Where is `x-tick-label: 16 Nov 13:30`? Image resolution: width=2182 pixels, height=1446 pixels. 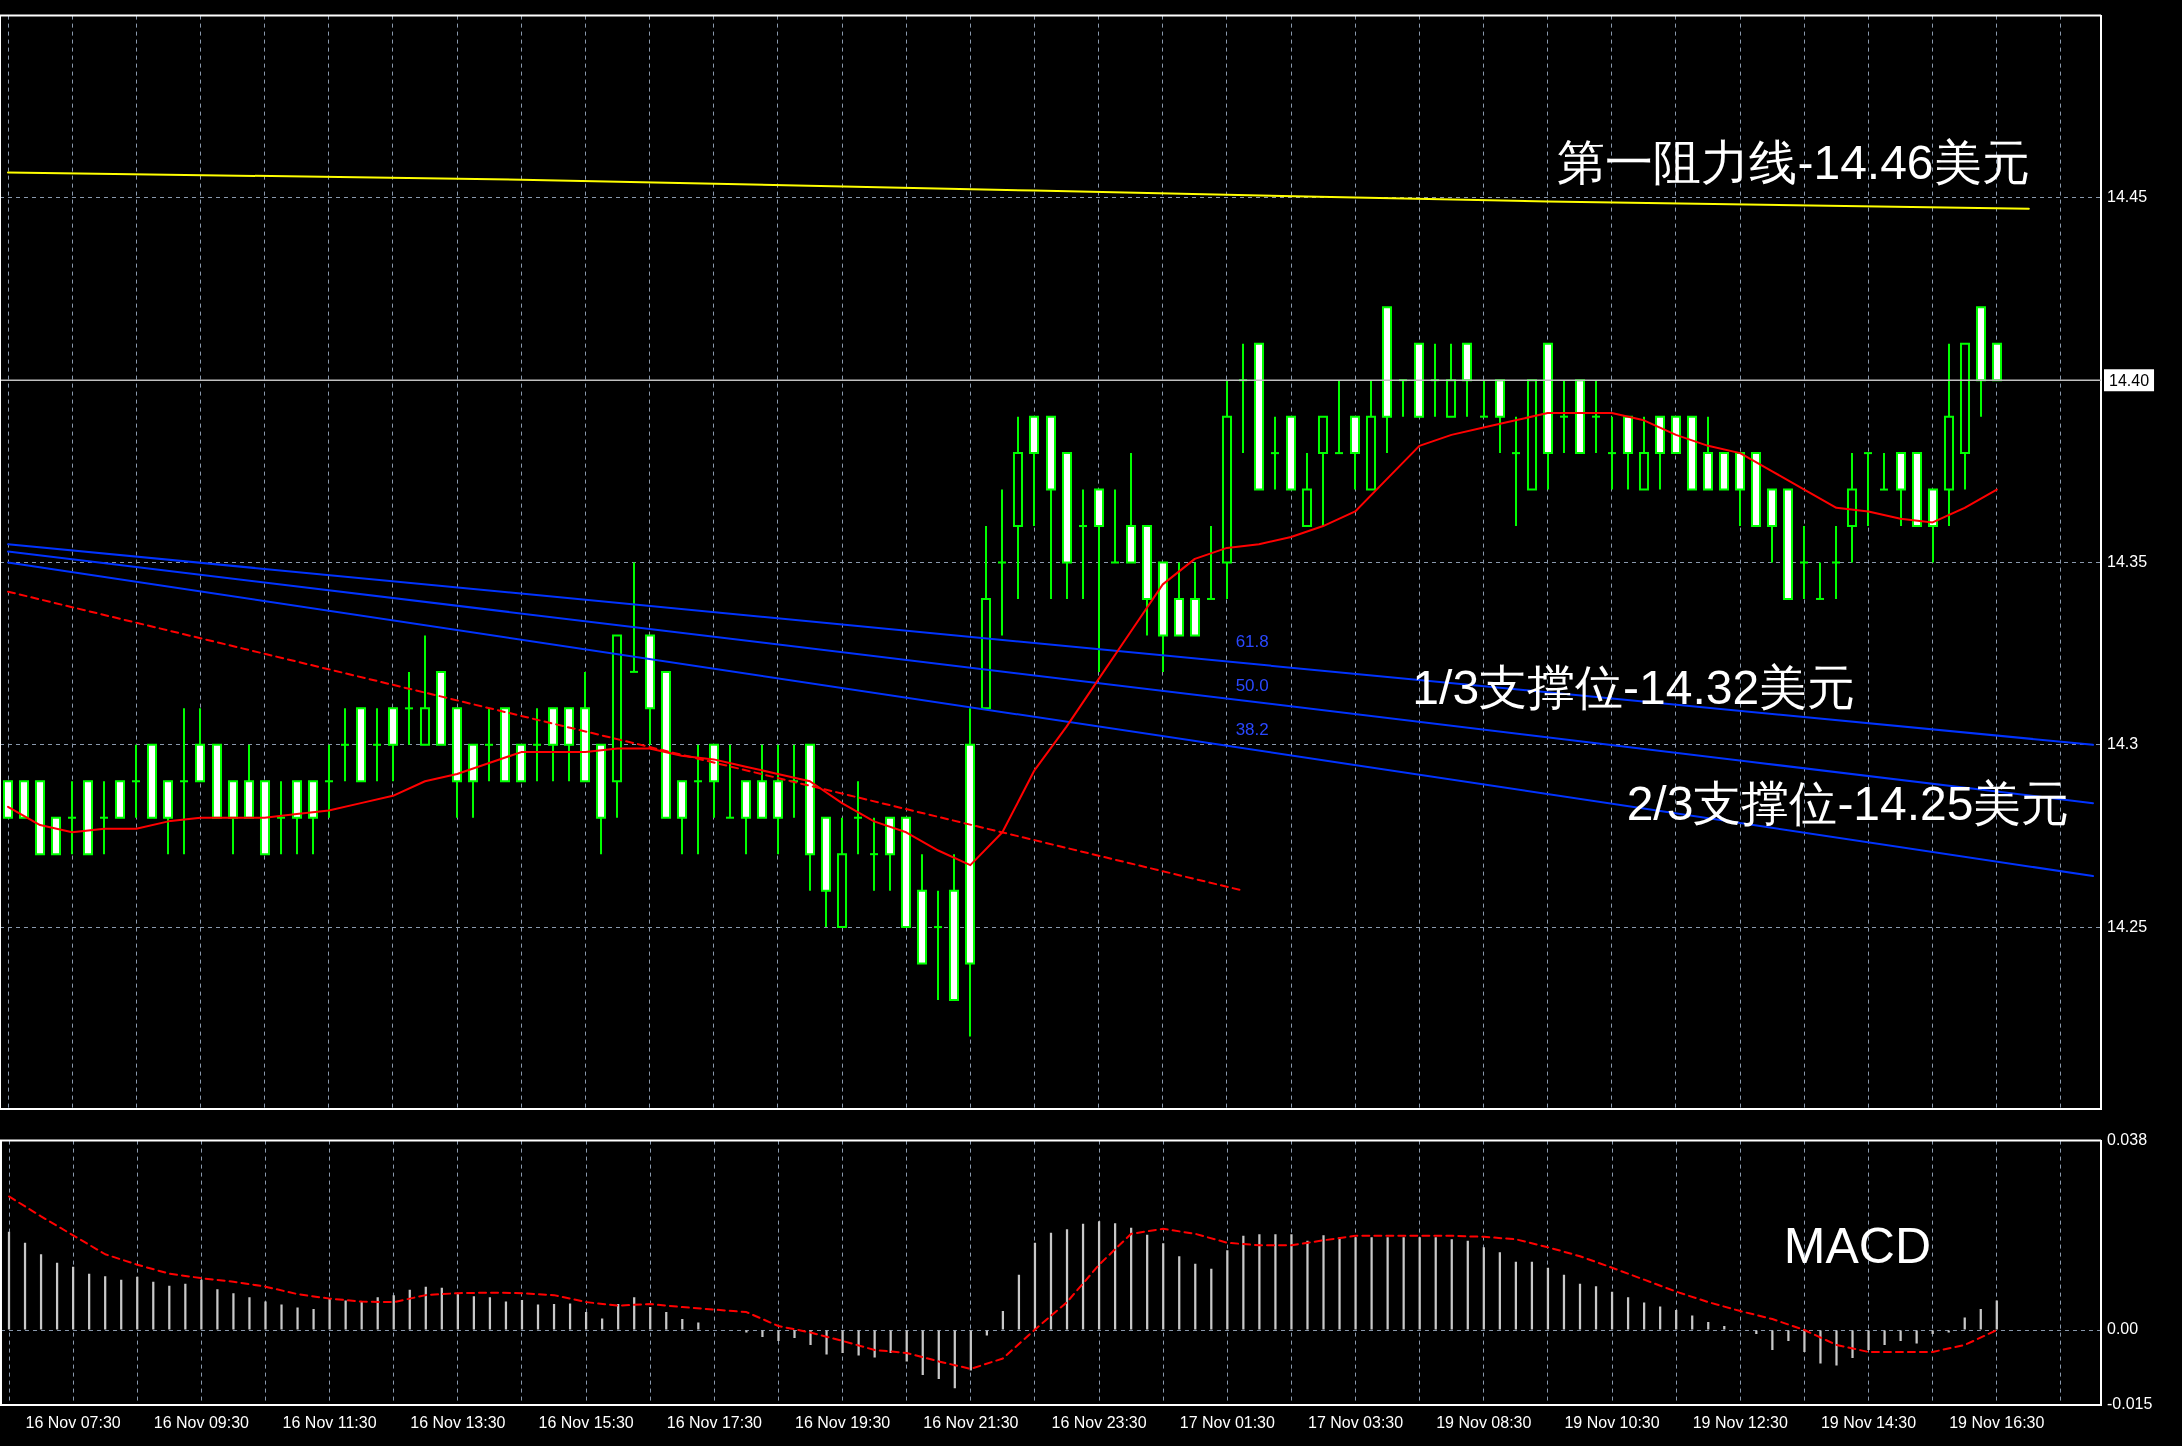
x-tick-label: 16 Nov 13:30 is located at coordinates (458, 1422).